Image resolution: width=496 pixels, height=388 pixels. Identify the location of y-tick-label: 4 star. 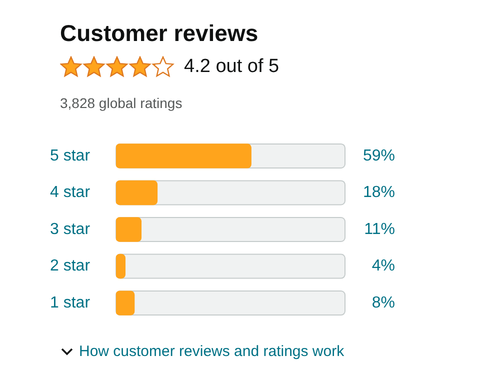
(70, 193).